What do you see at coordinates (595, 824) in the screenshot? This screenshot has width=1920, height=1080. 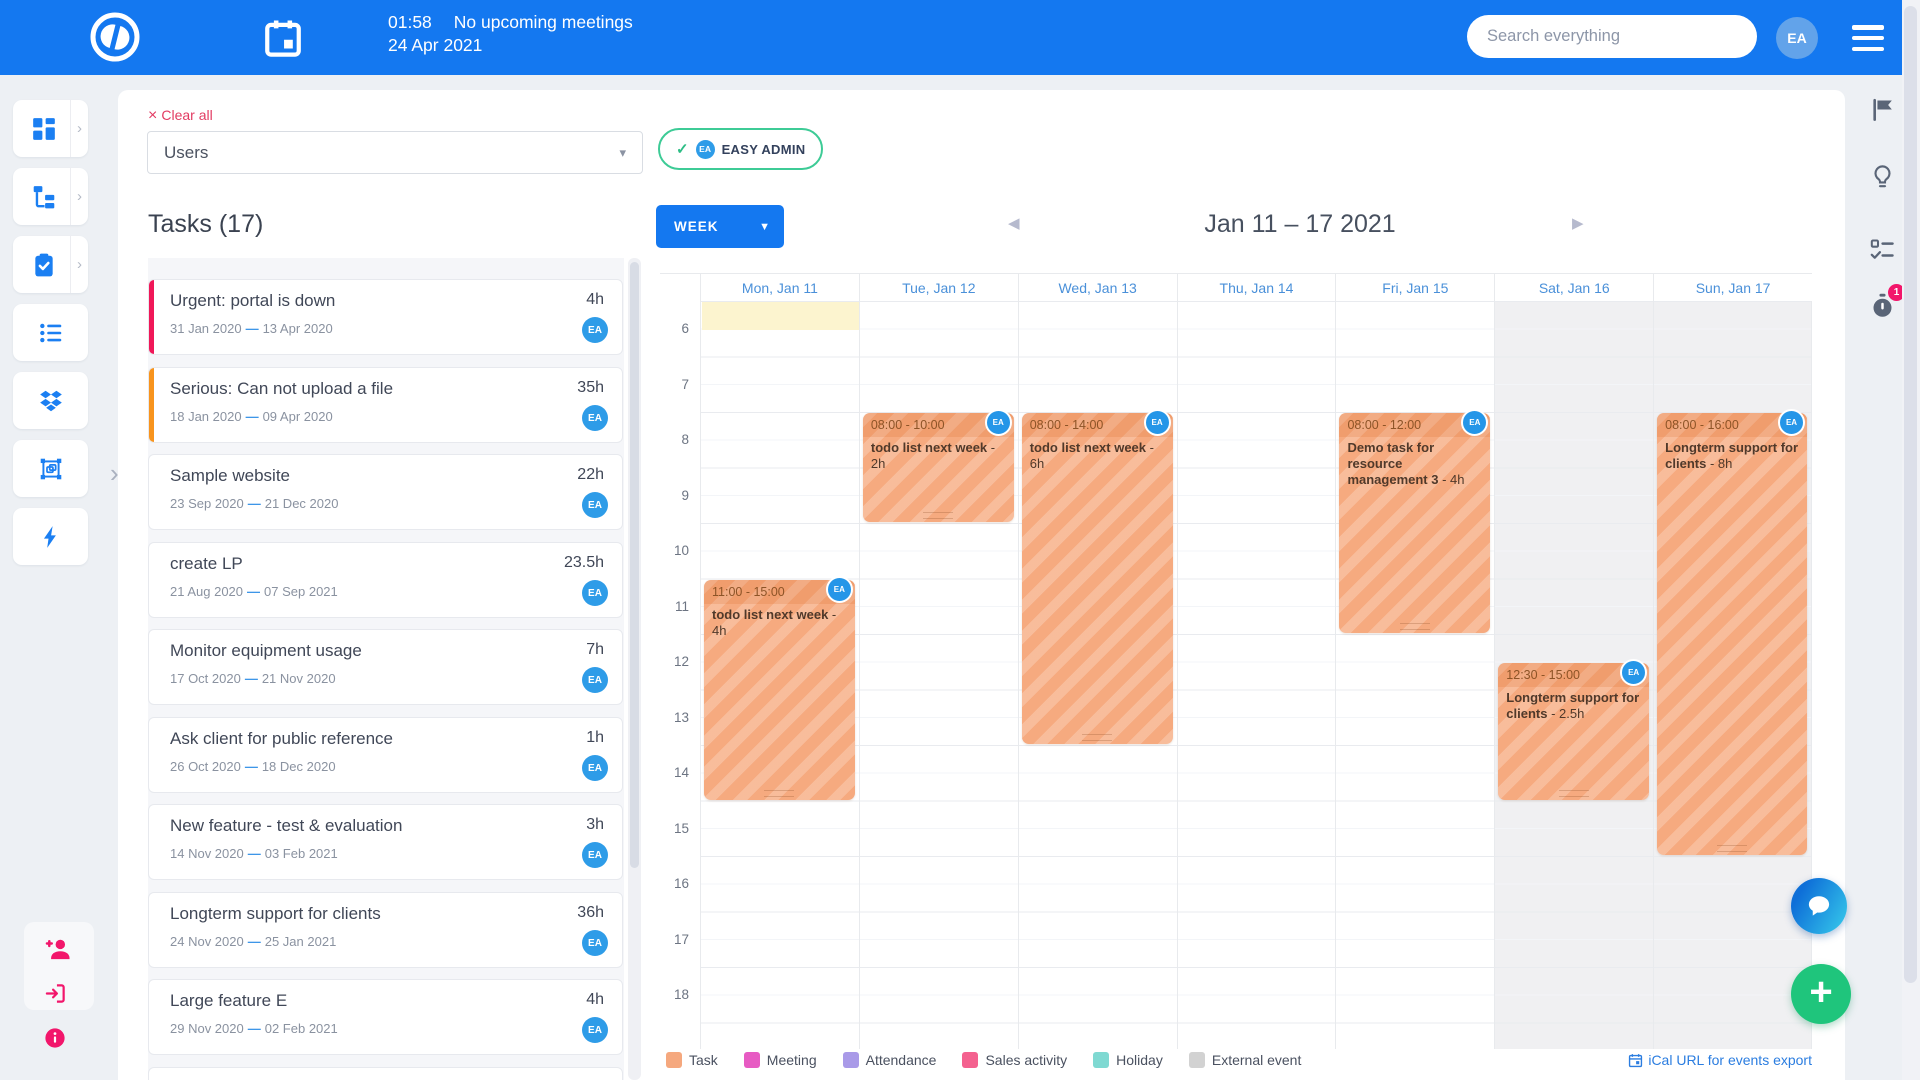 I see `task-hours: 3h` at bounding box center [595, 824].